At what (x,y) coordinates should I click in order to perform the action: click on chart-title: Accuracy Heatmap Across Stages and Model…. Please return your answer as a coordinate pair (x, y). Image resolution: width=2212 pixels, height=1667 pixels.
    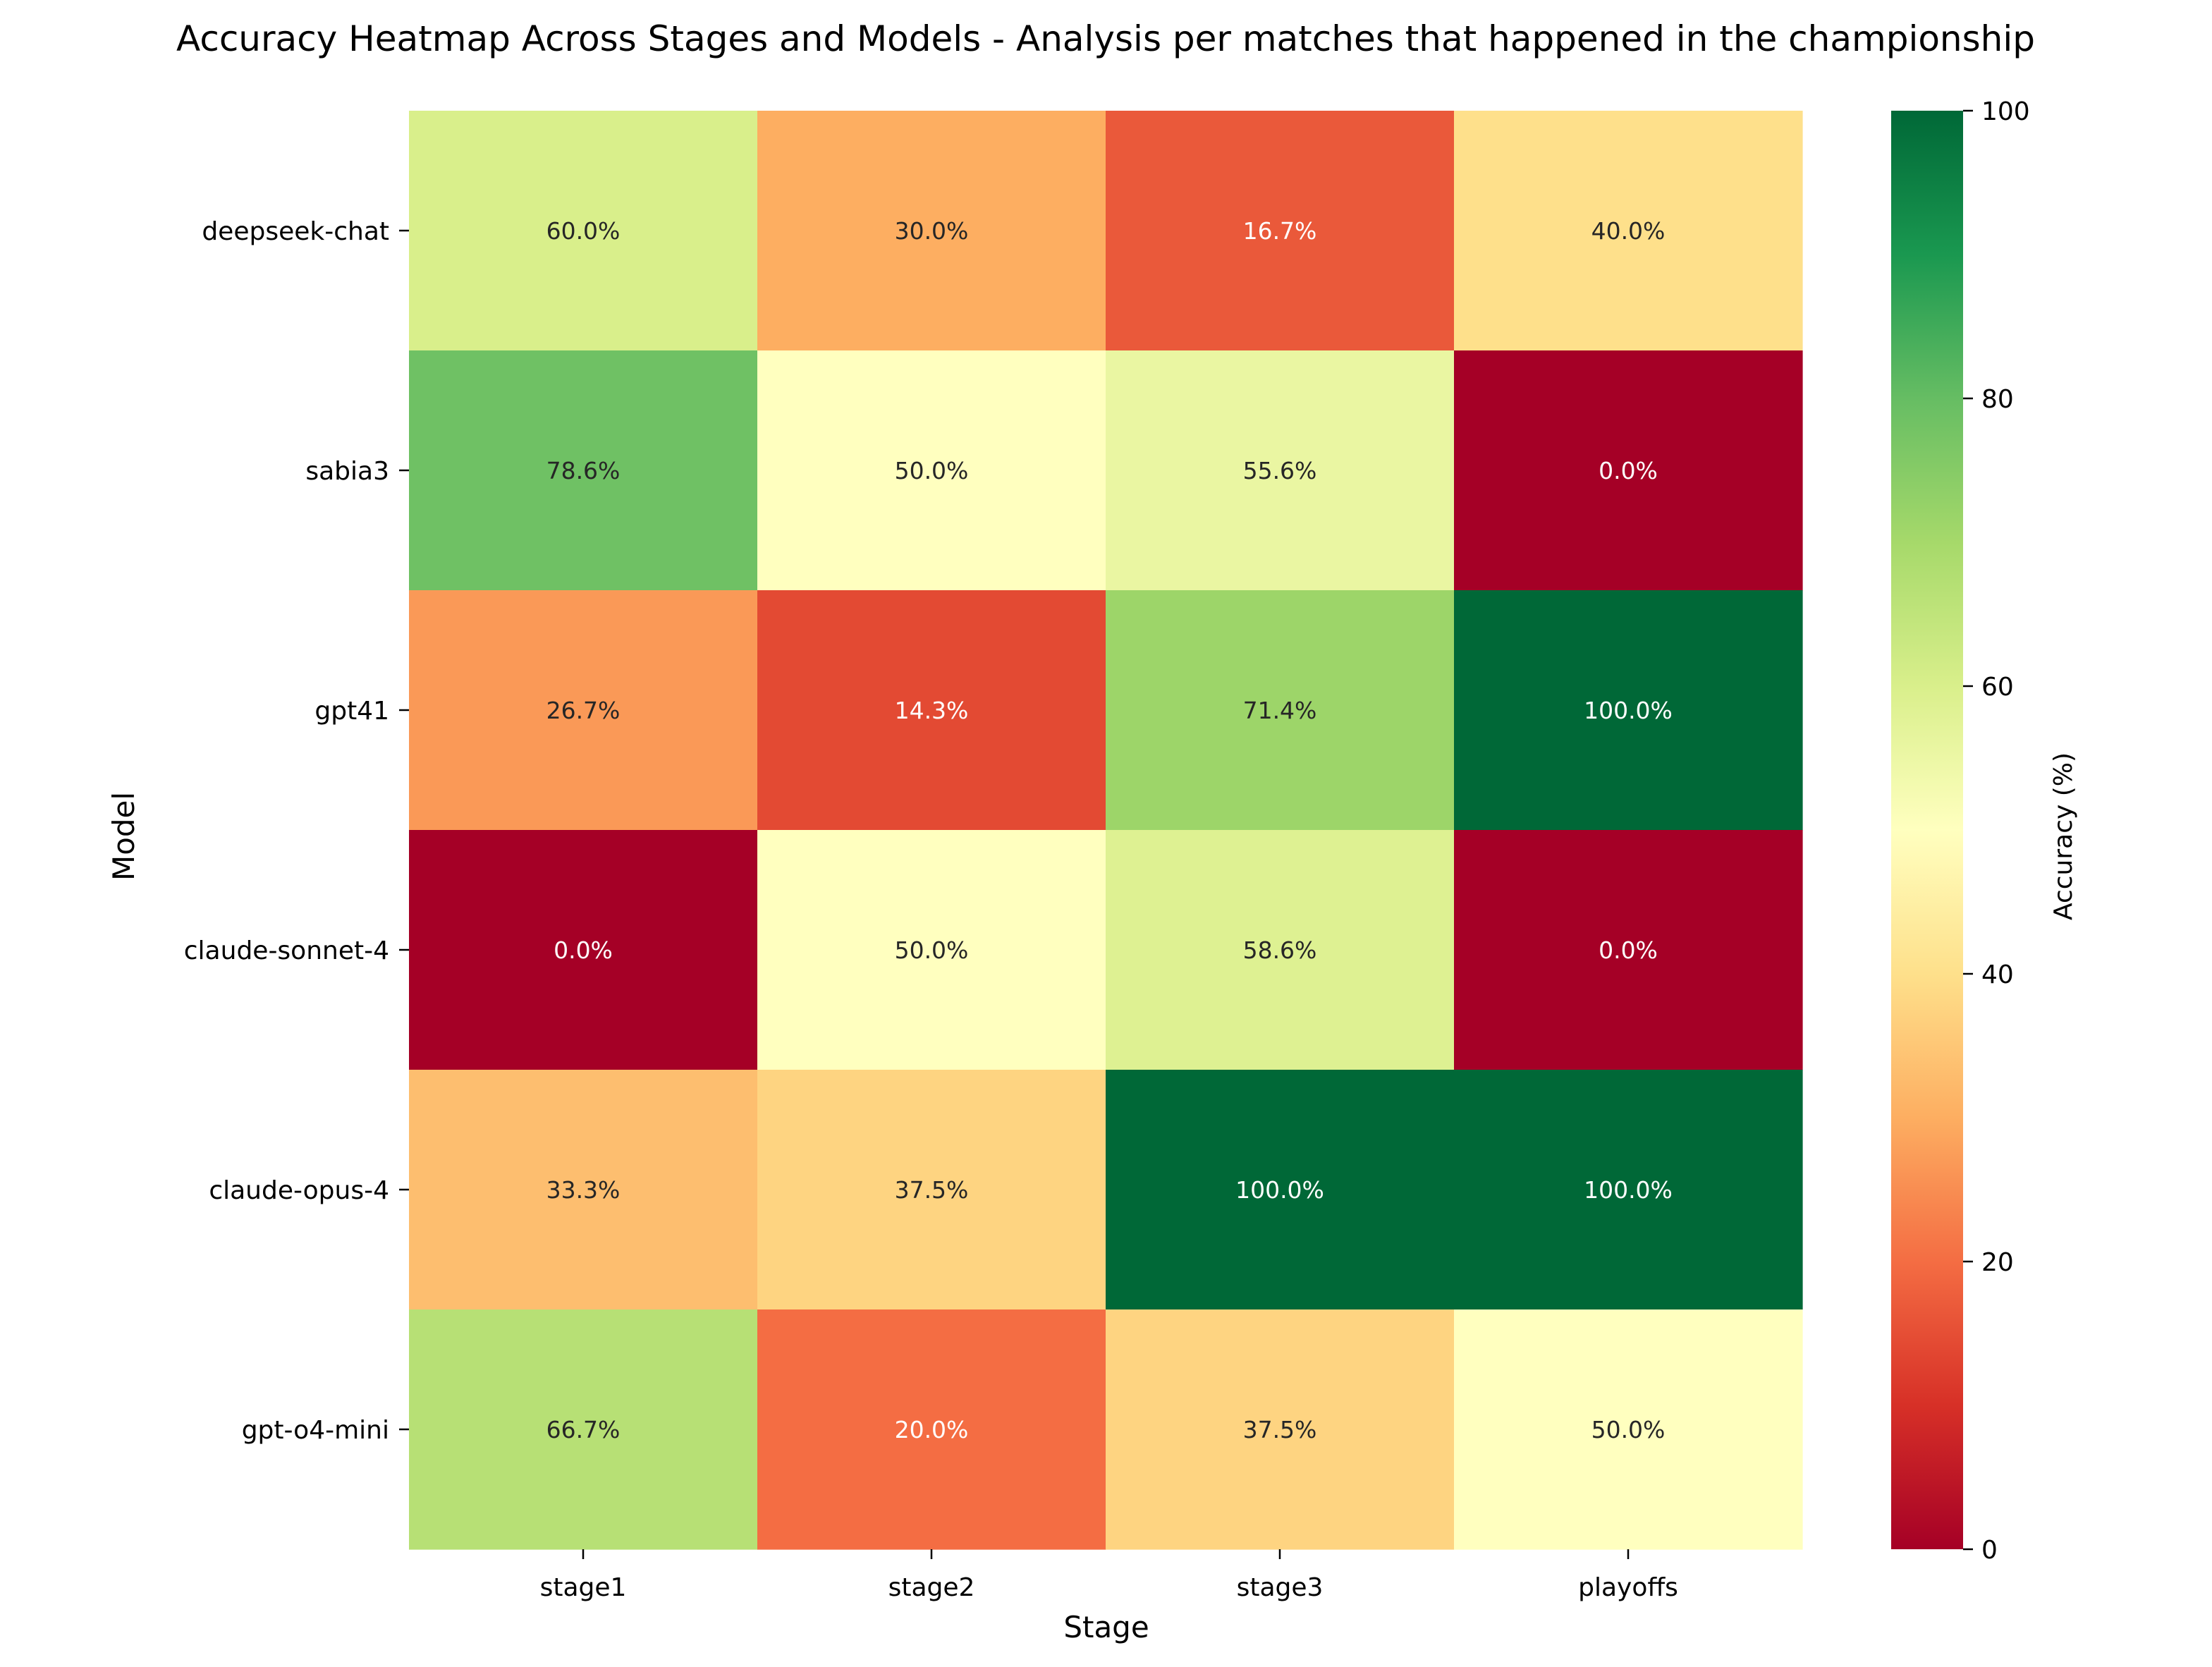
    Looking at the image, I should click on (1105, 38).